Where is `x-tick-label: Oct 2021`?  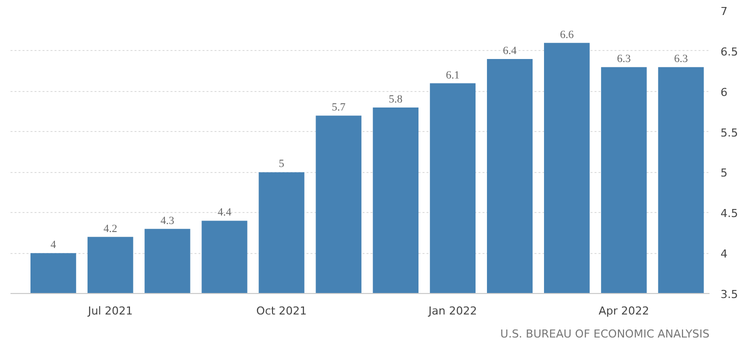 x-tick-label: Oct 2021 is located at coordinates (281, 311).